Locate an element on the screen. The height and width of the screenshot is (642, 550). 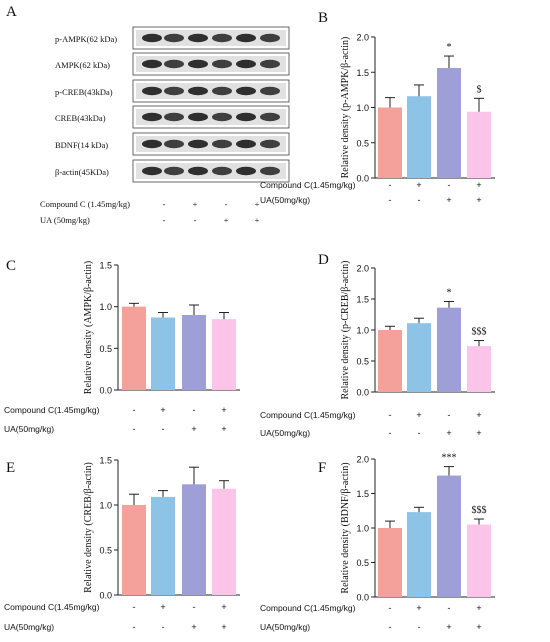
panel-letter-b: B is located at coordinates (323, 18).